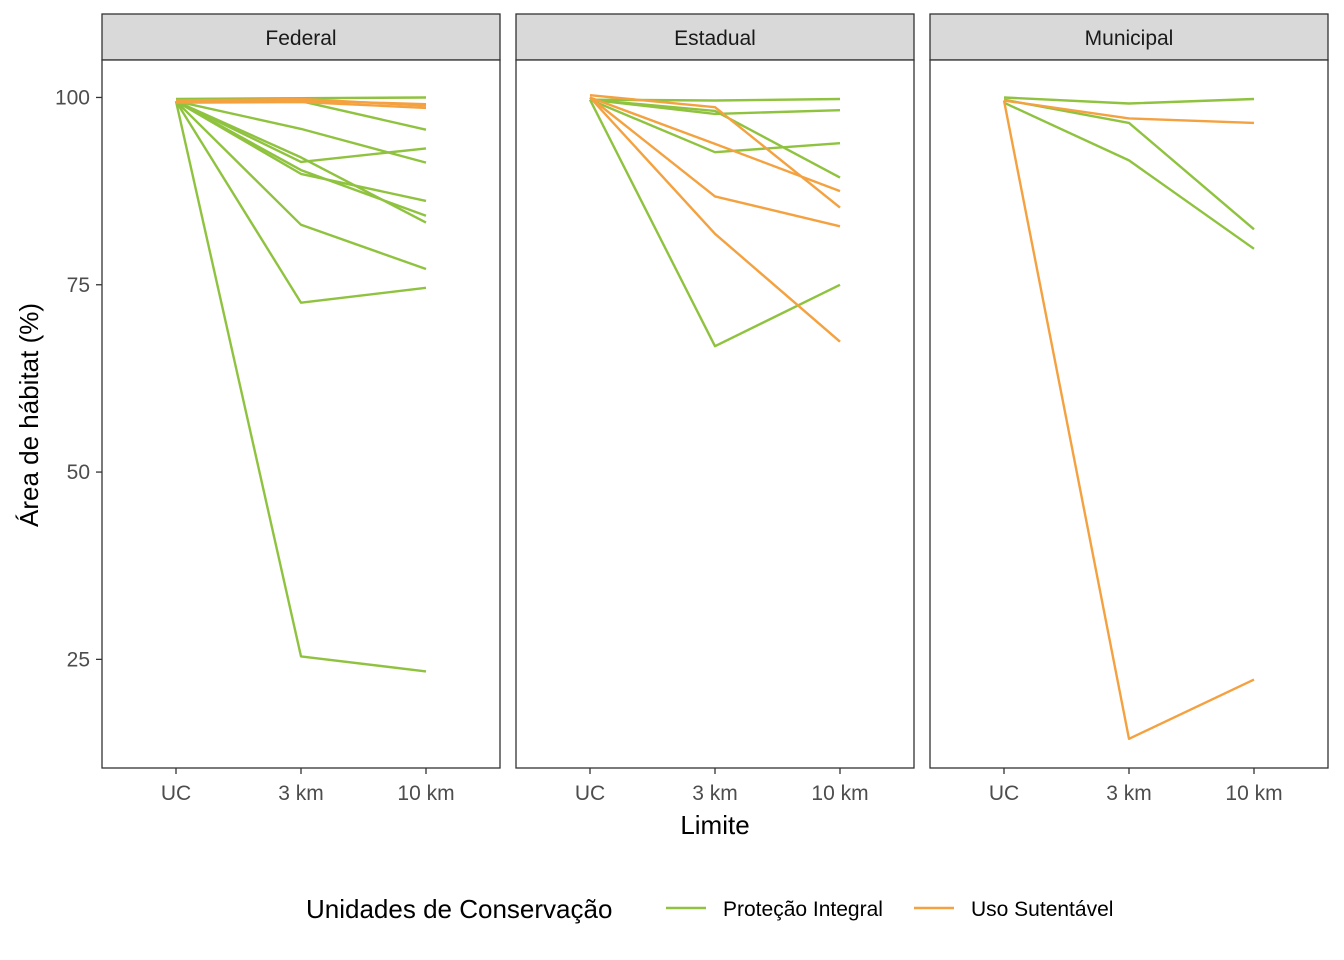  What do you see at coordinates (78, 285) in the screenshot?
I see `y-tick-label: 75` at bounding box center [78, 285].